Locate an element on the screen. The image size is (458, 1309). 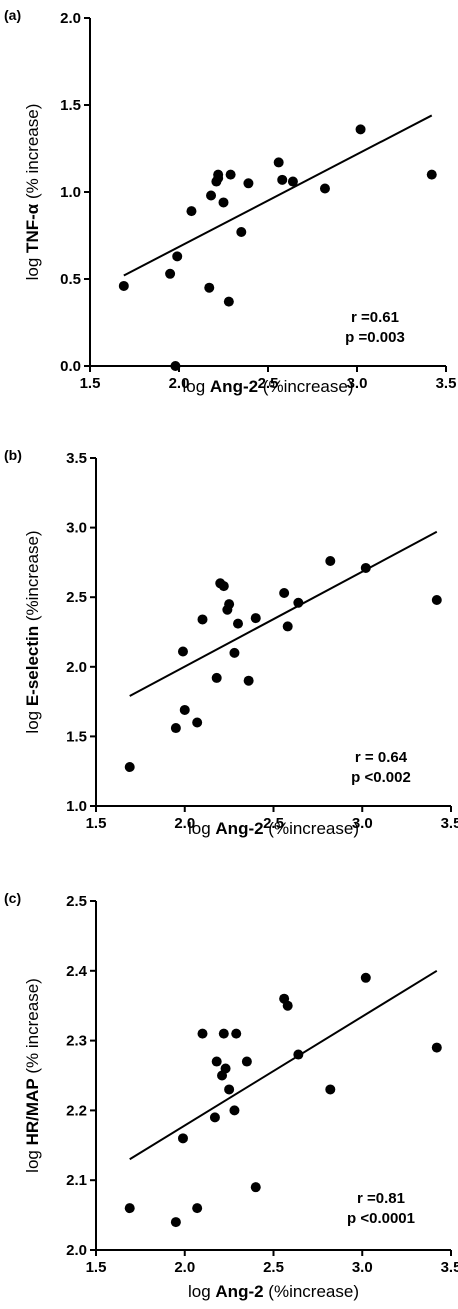
y-axis-title: log HR/MAP (% increase) is located at coordinates (32, 1075).